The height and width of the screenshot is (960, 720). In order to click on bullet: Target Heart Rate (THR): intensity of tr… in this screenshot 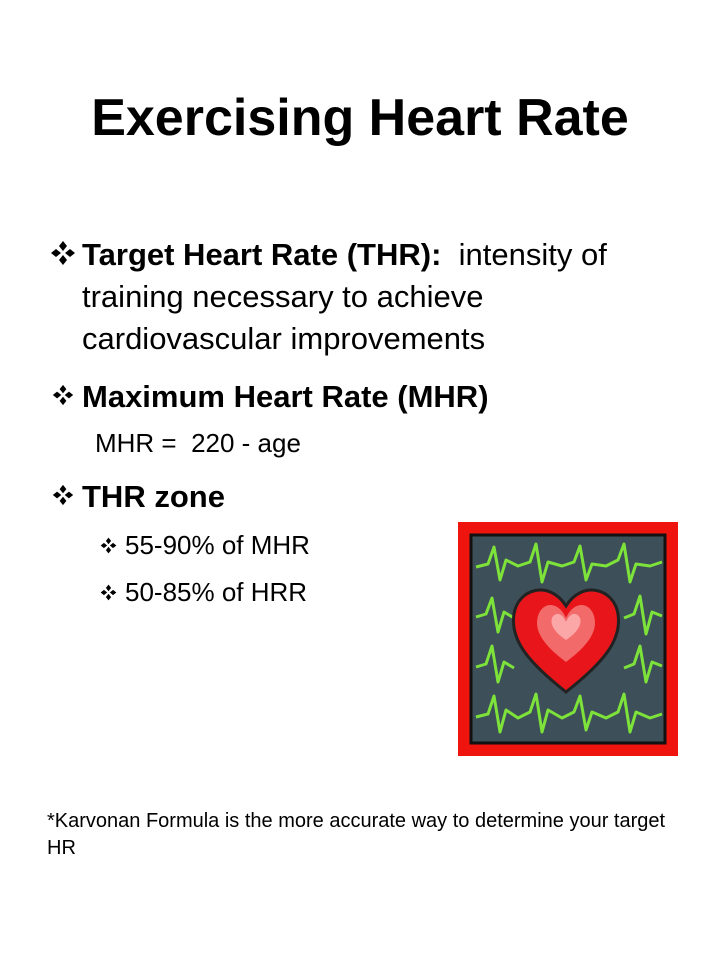, I will do `click(382, 297)`.